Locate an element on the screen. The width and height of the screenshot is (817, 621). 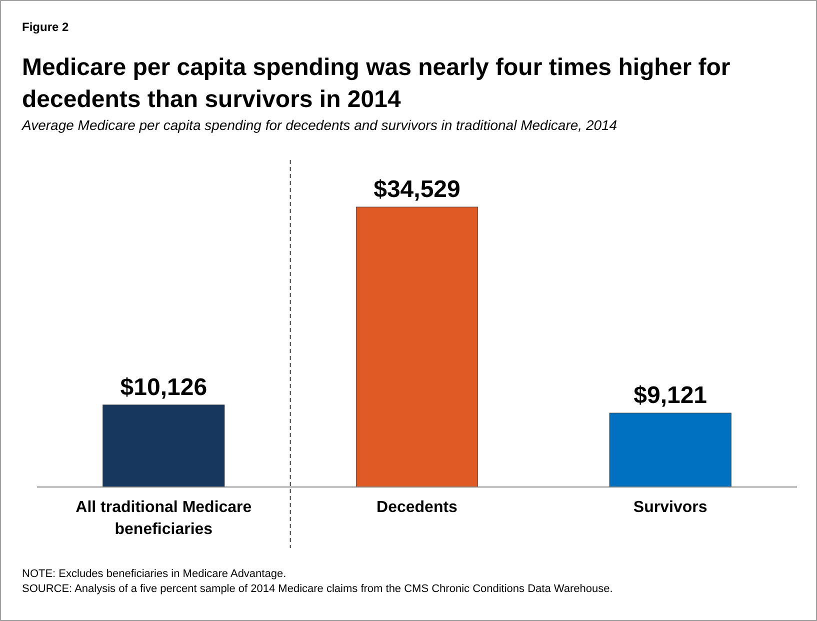
text: NOTE: Excludes beneficiaries in Medicare Advantage. is located at coordinates (154, 574).